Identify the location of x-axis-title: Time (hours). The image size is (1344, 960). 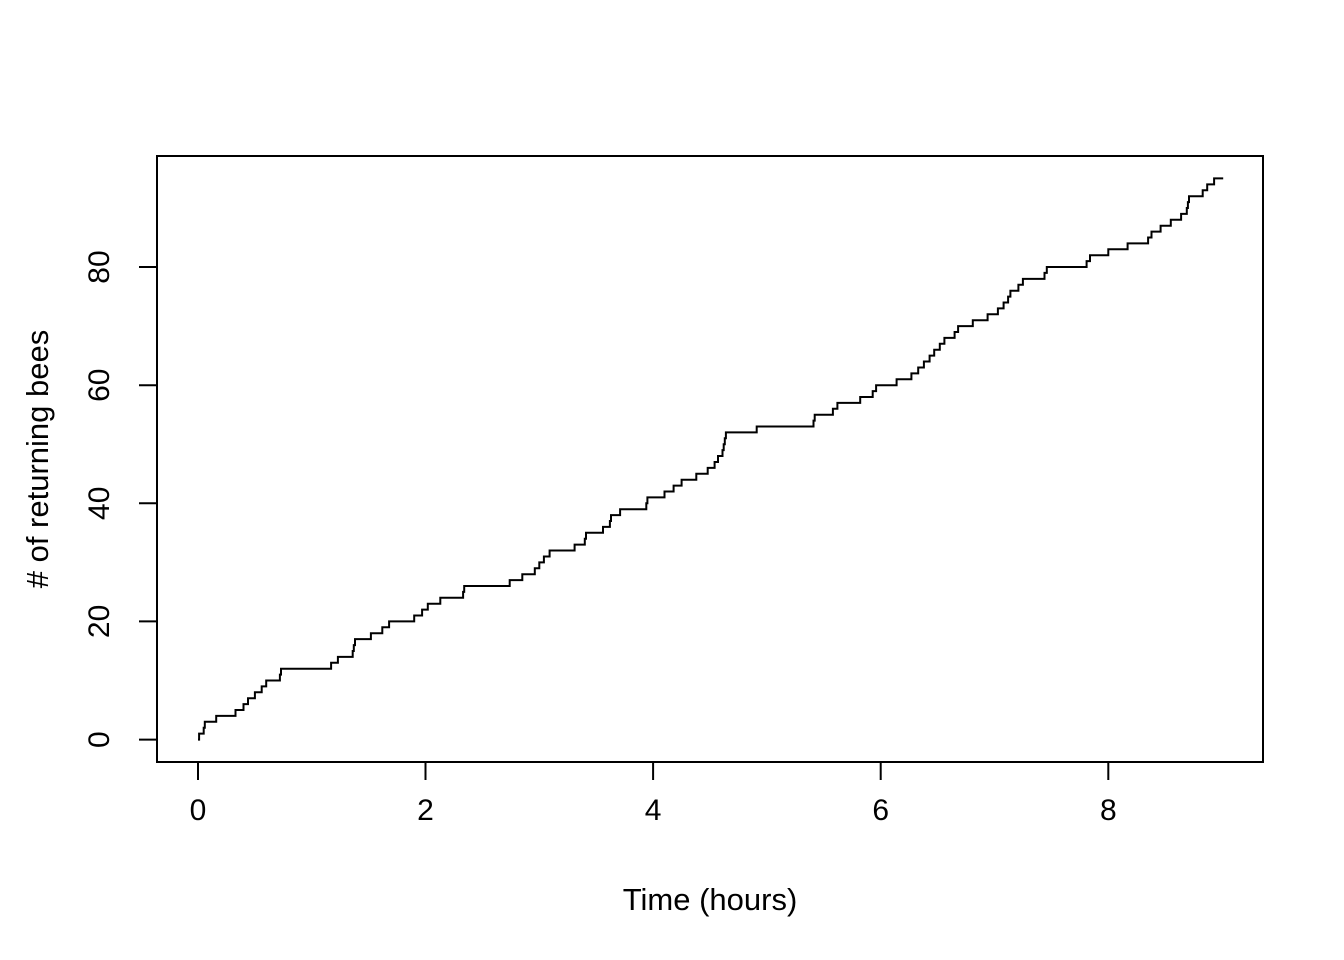
(710, 899).